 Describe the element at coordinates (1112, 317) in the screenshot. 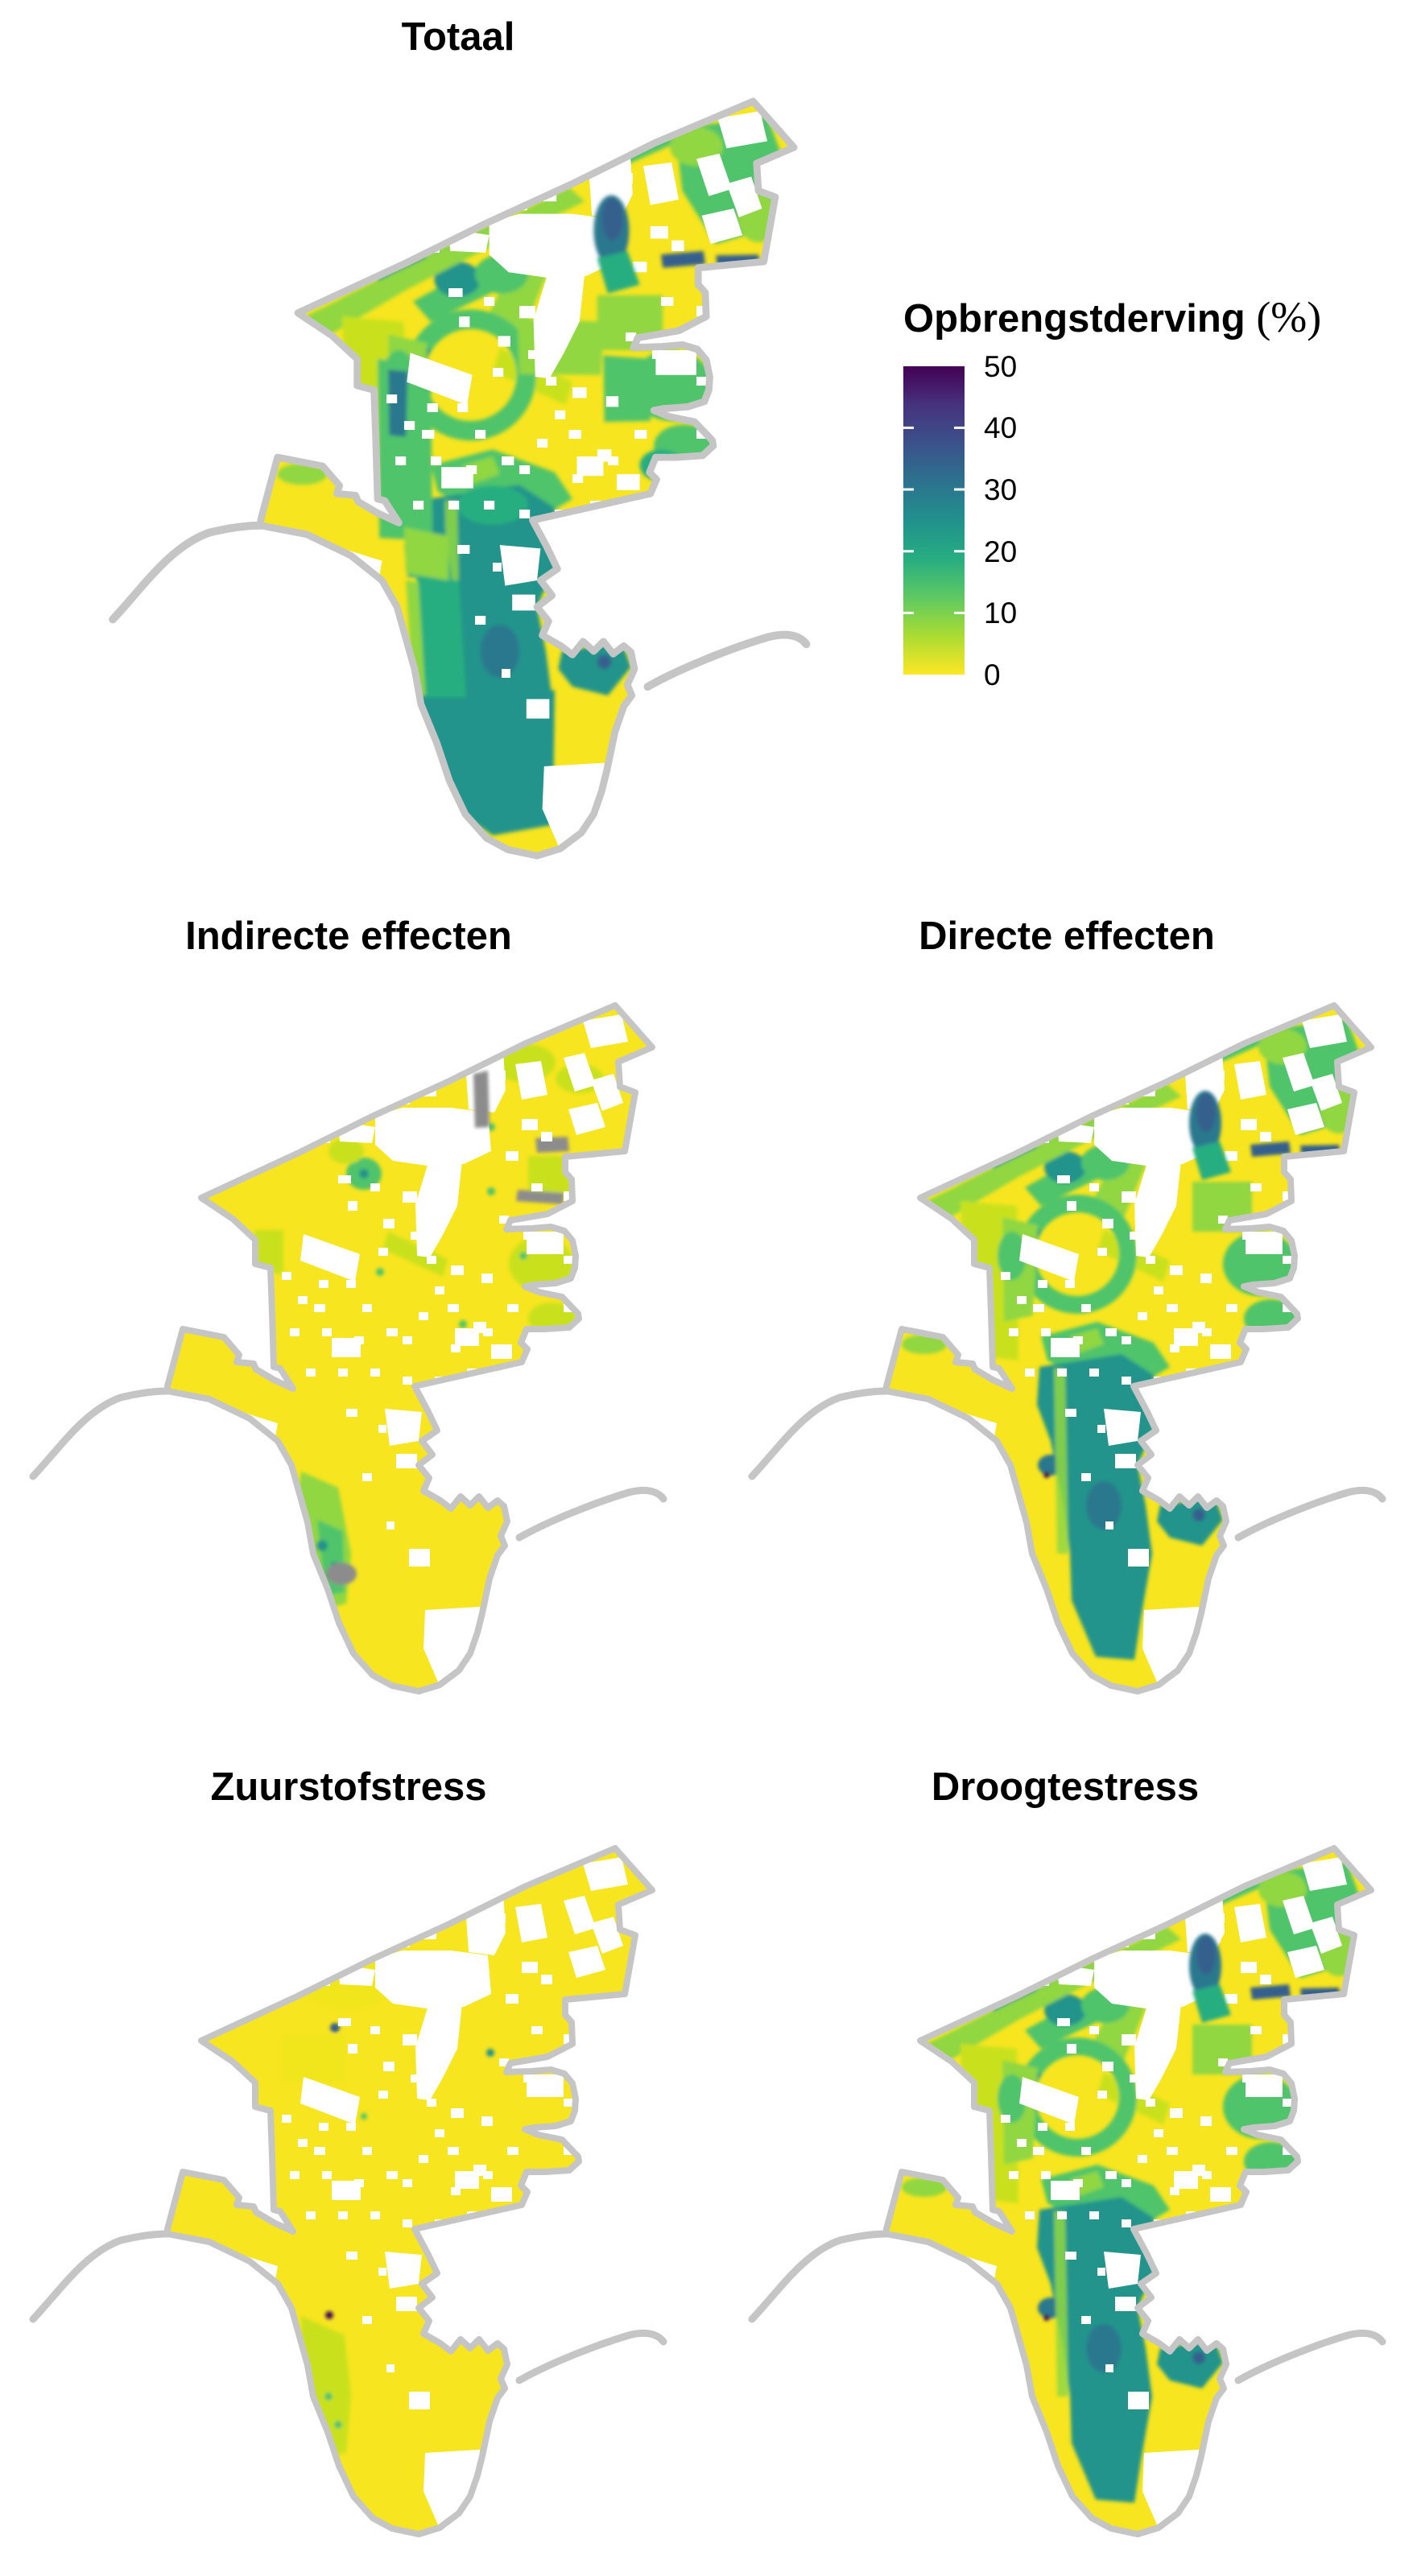

I see `svg-text: Opbrengstderving (%)` at that location.